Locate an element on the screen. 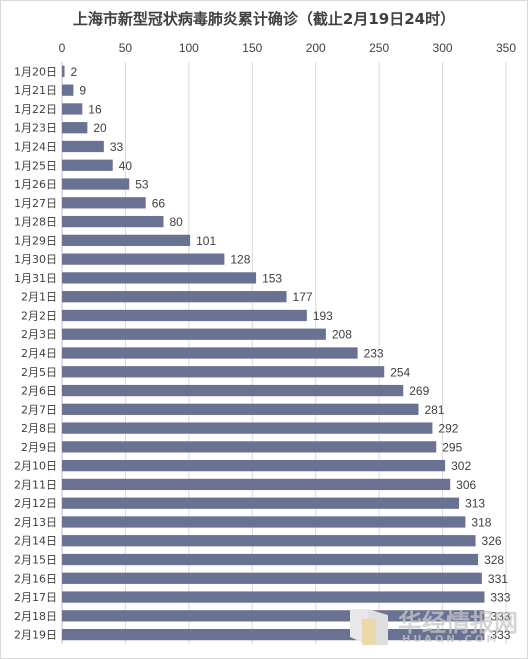 The image size is (528, 659). data-label: 101 is located at coordinates (206, 241).